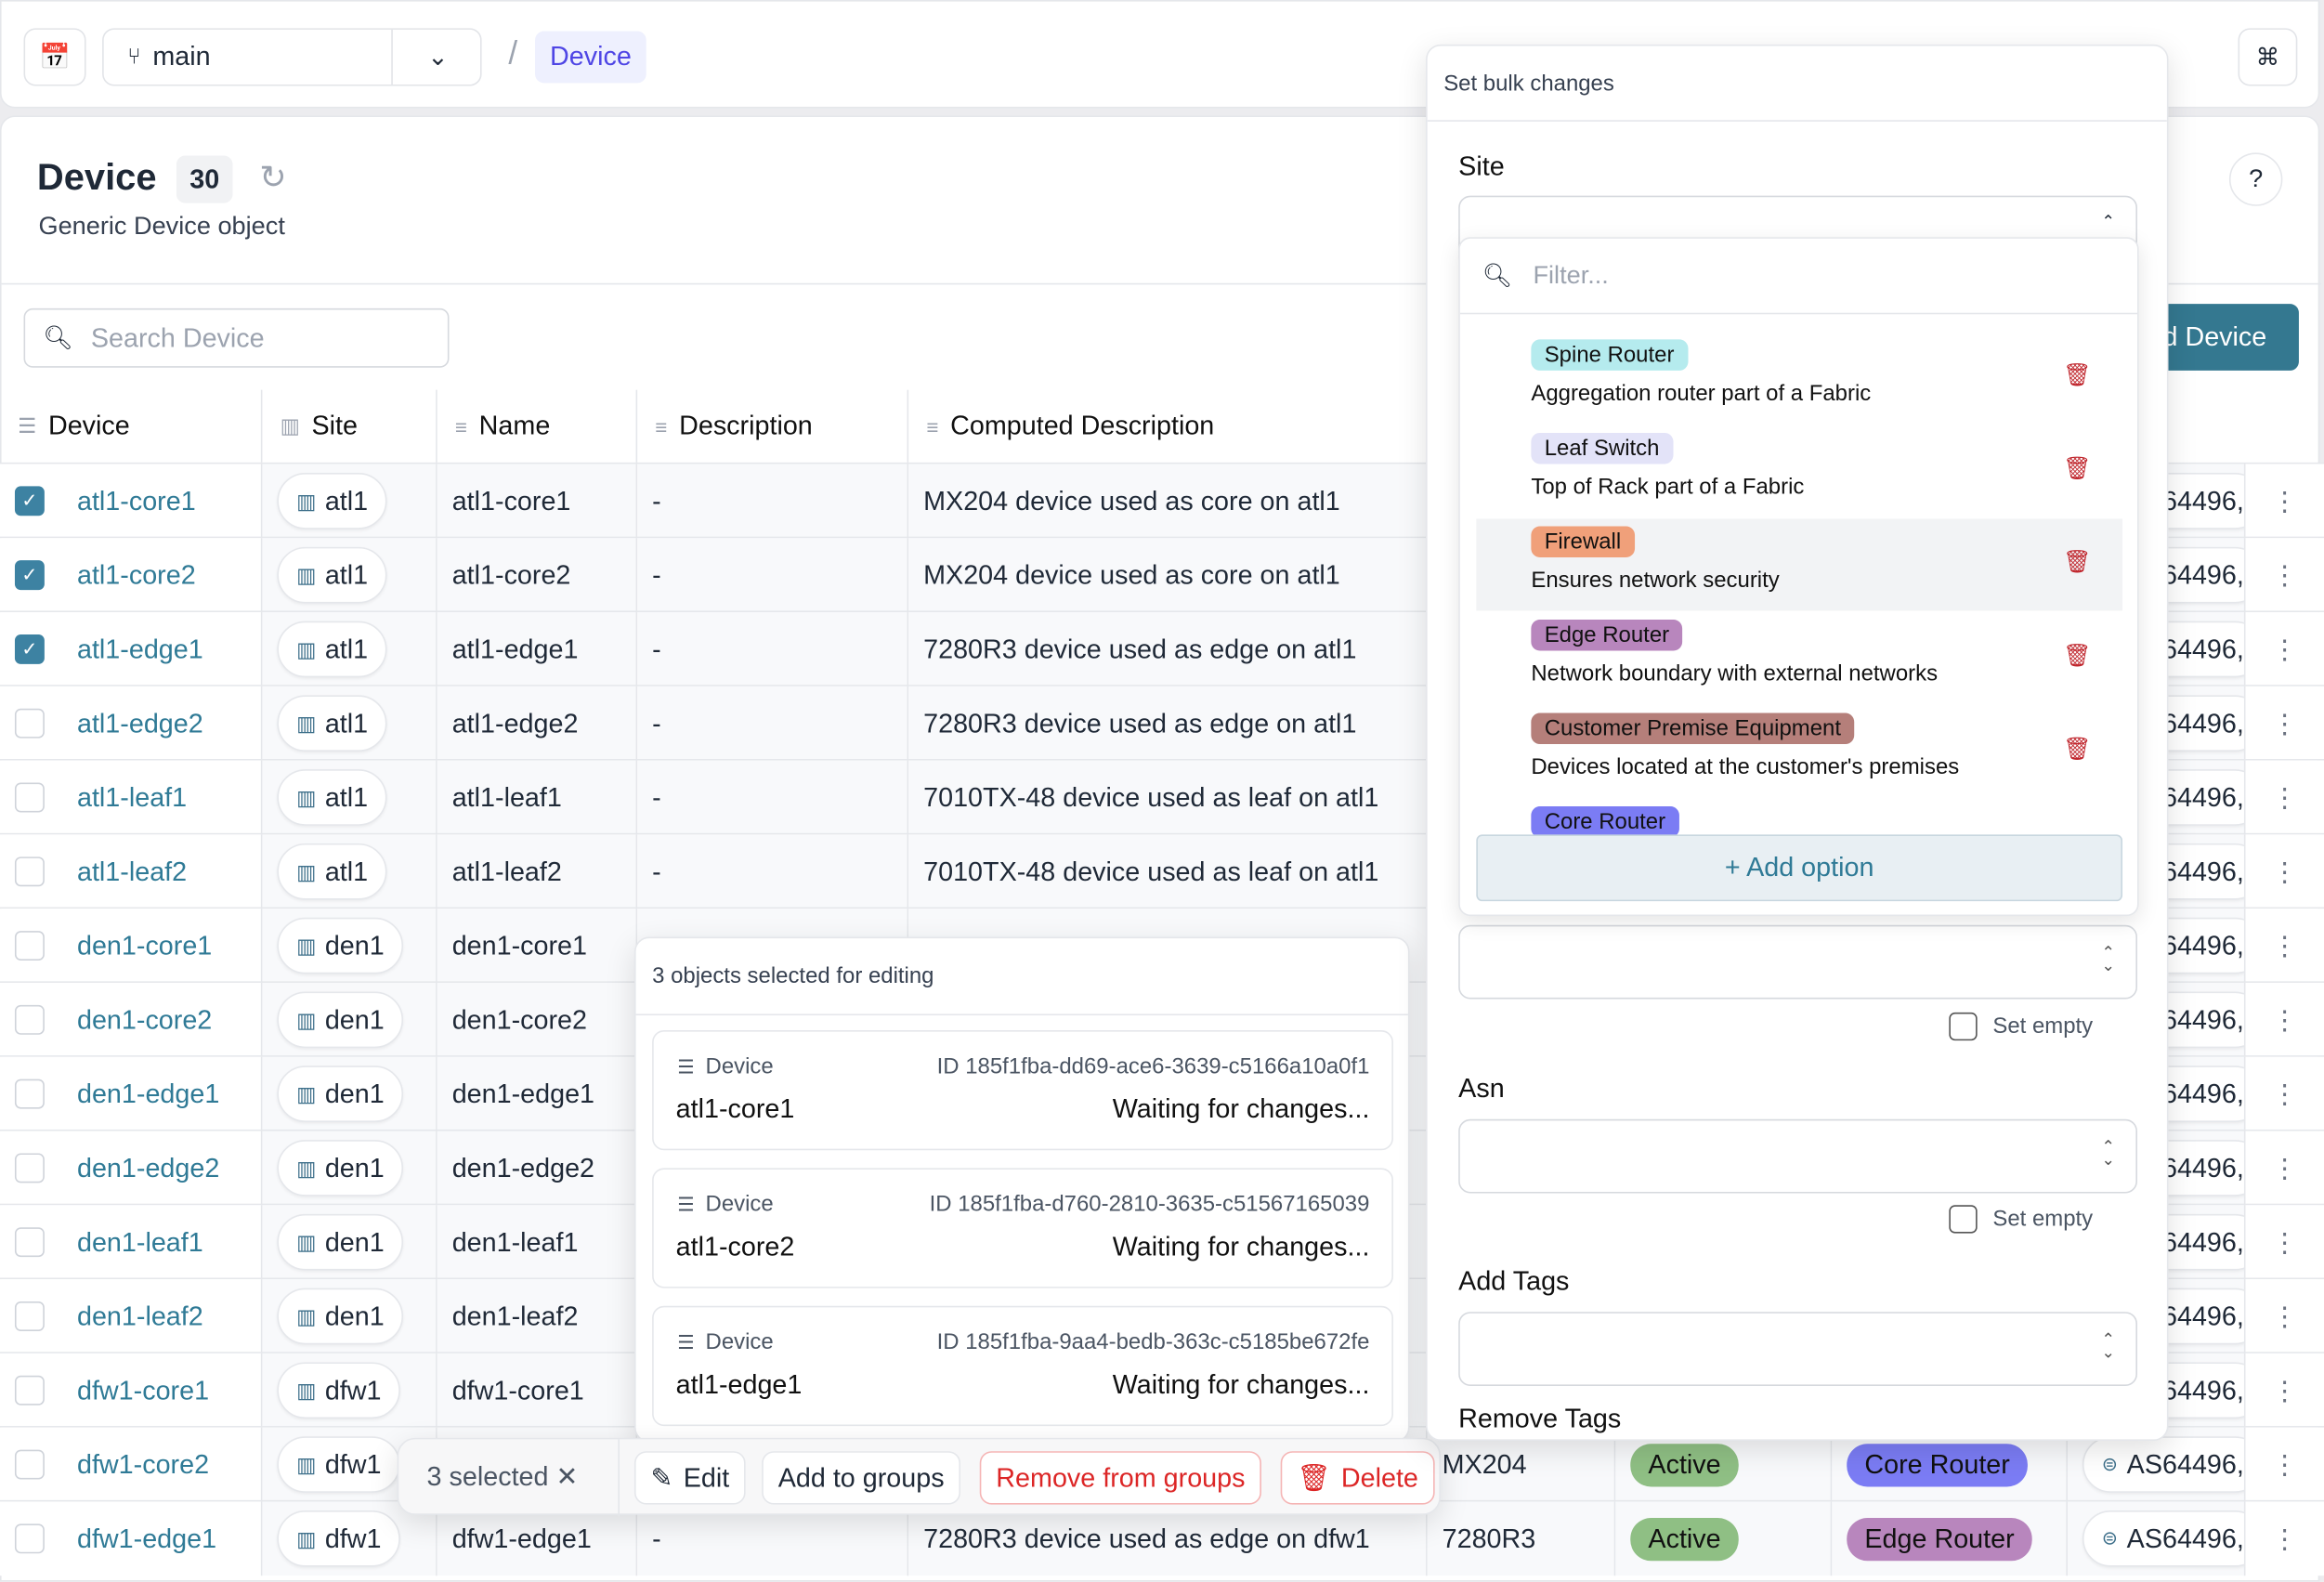 This screenshot has width=2324, height=1582. What do you see at coordinates (1797, 962) in the screenshot?
I see `select-field: ⌃ ⌄` at bounding box center [1797, 962].